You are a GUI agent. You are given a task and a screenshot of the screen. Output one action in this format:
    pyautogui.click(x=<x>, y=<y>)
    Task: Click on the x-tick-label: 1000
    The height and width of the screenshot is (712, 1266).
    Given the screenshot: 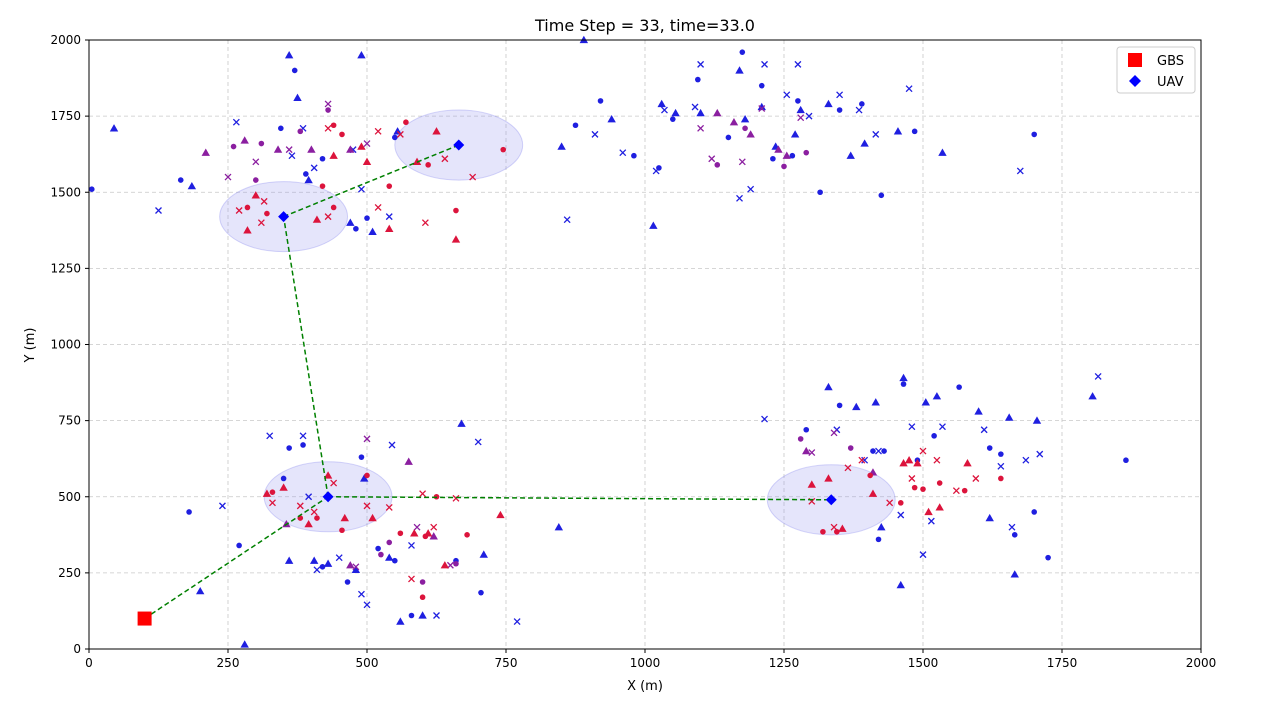 What is the action you would take?
    pyautogui.click(x=645, y=663)
    